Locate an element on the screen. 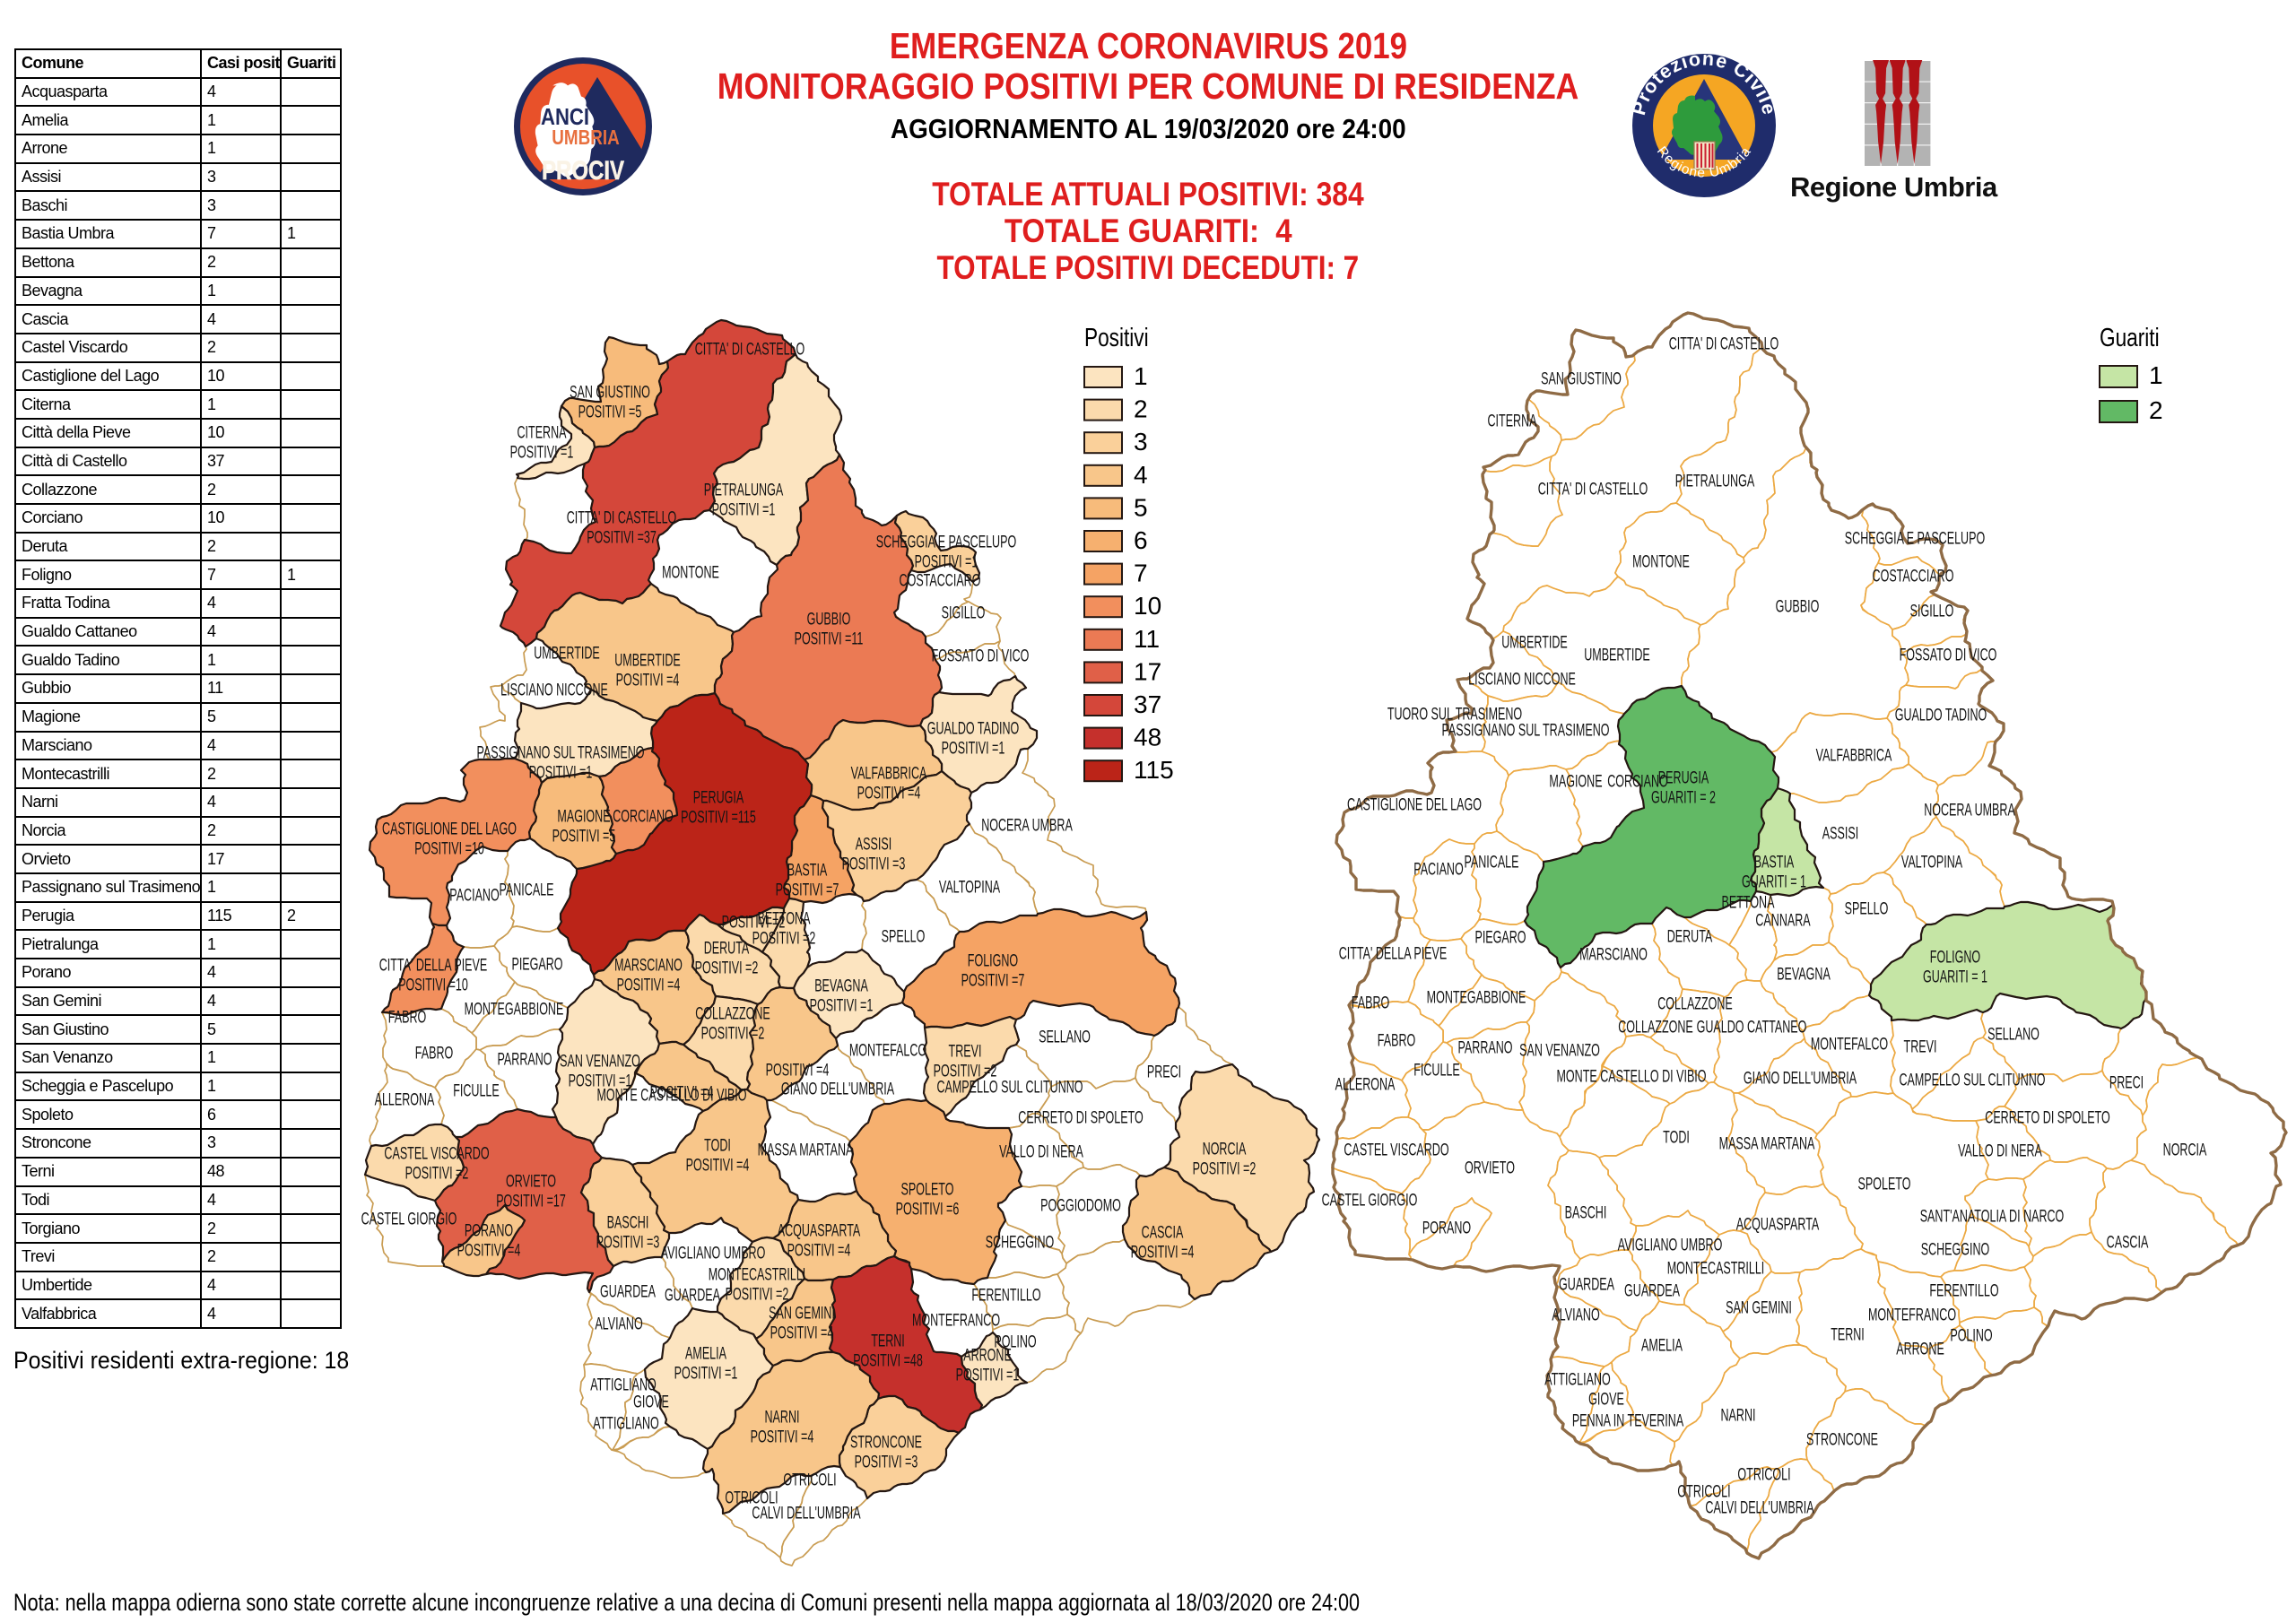 The image size is (2296, 1623). svg-text: CASTEL GIORGIO is located at coordinates (1370, 1200).